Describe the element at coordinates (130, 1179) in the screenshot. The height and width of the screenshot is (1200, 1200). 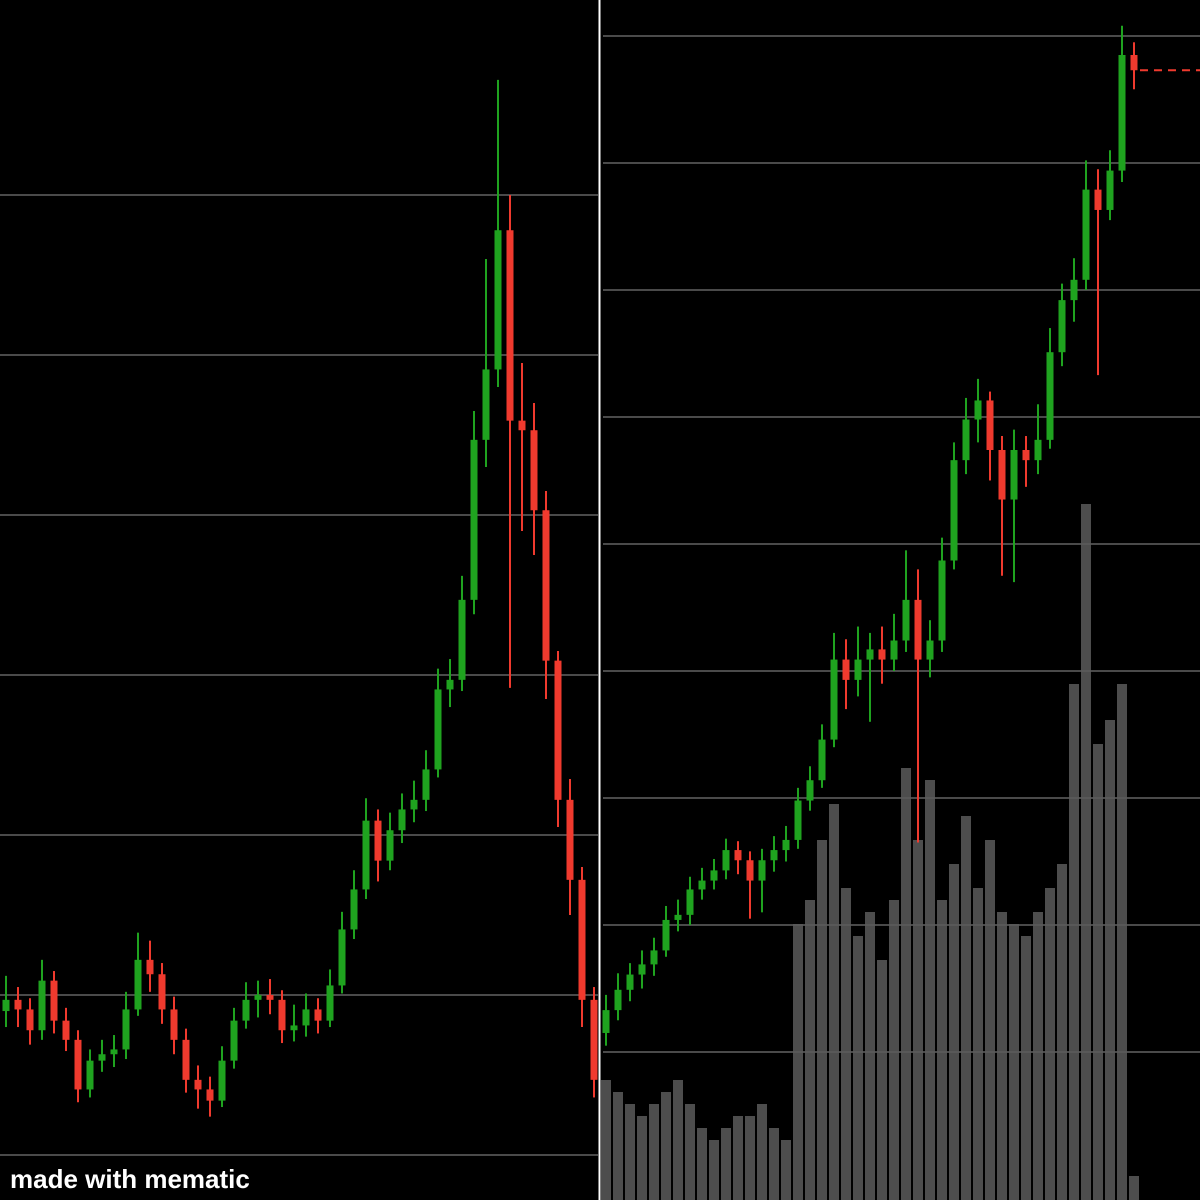
I see `watermark: made with mematic` at that location.